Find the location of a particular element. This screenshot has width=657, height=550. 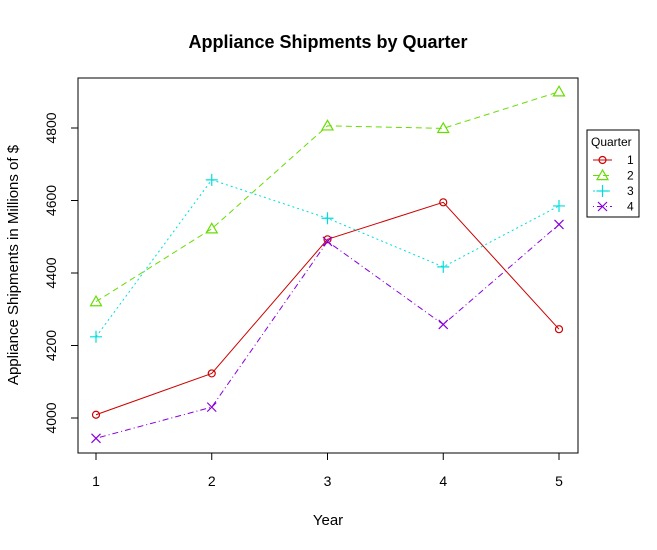

y-tick-label: 4200 is located at coordinates (51, 345).